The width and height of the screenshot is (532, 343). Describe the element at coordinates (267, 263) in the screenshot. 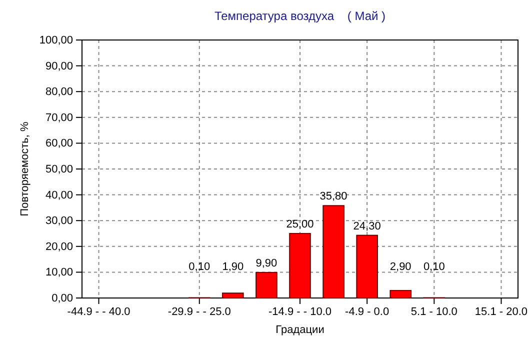

I see `data-label: 9,90` at that location.